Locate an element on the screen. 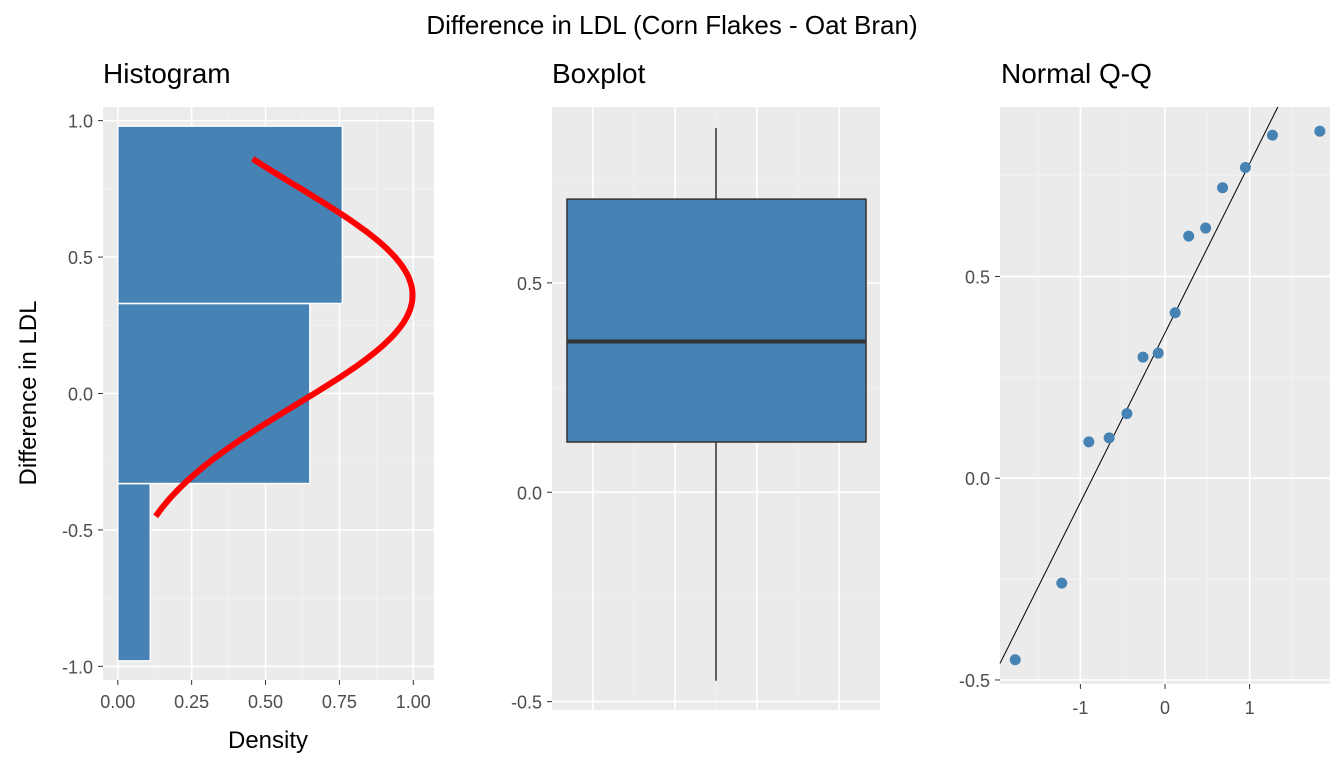 This screenshot has height=768, width=1344. boxplot-title: Boxplot is located at coordinates (599, 73).